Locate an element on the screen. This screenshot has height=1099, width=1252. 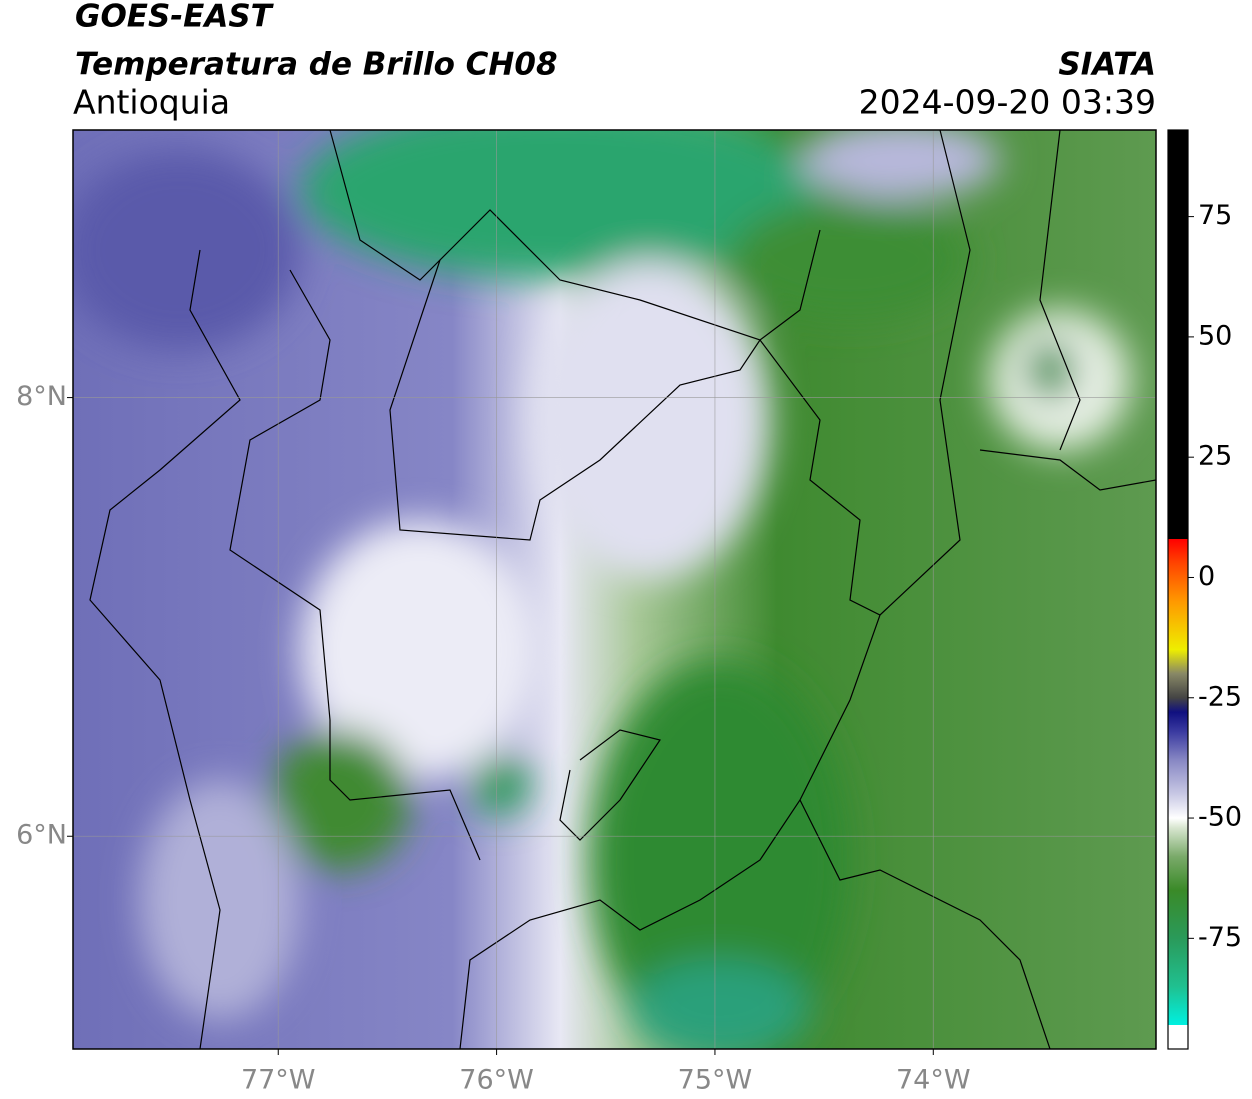
title: GOES-EAST is located at coordinates (175, 17).